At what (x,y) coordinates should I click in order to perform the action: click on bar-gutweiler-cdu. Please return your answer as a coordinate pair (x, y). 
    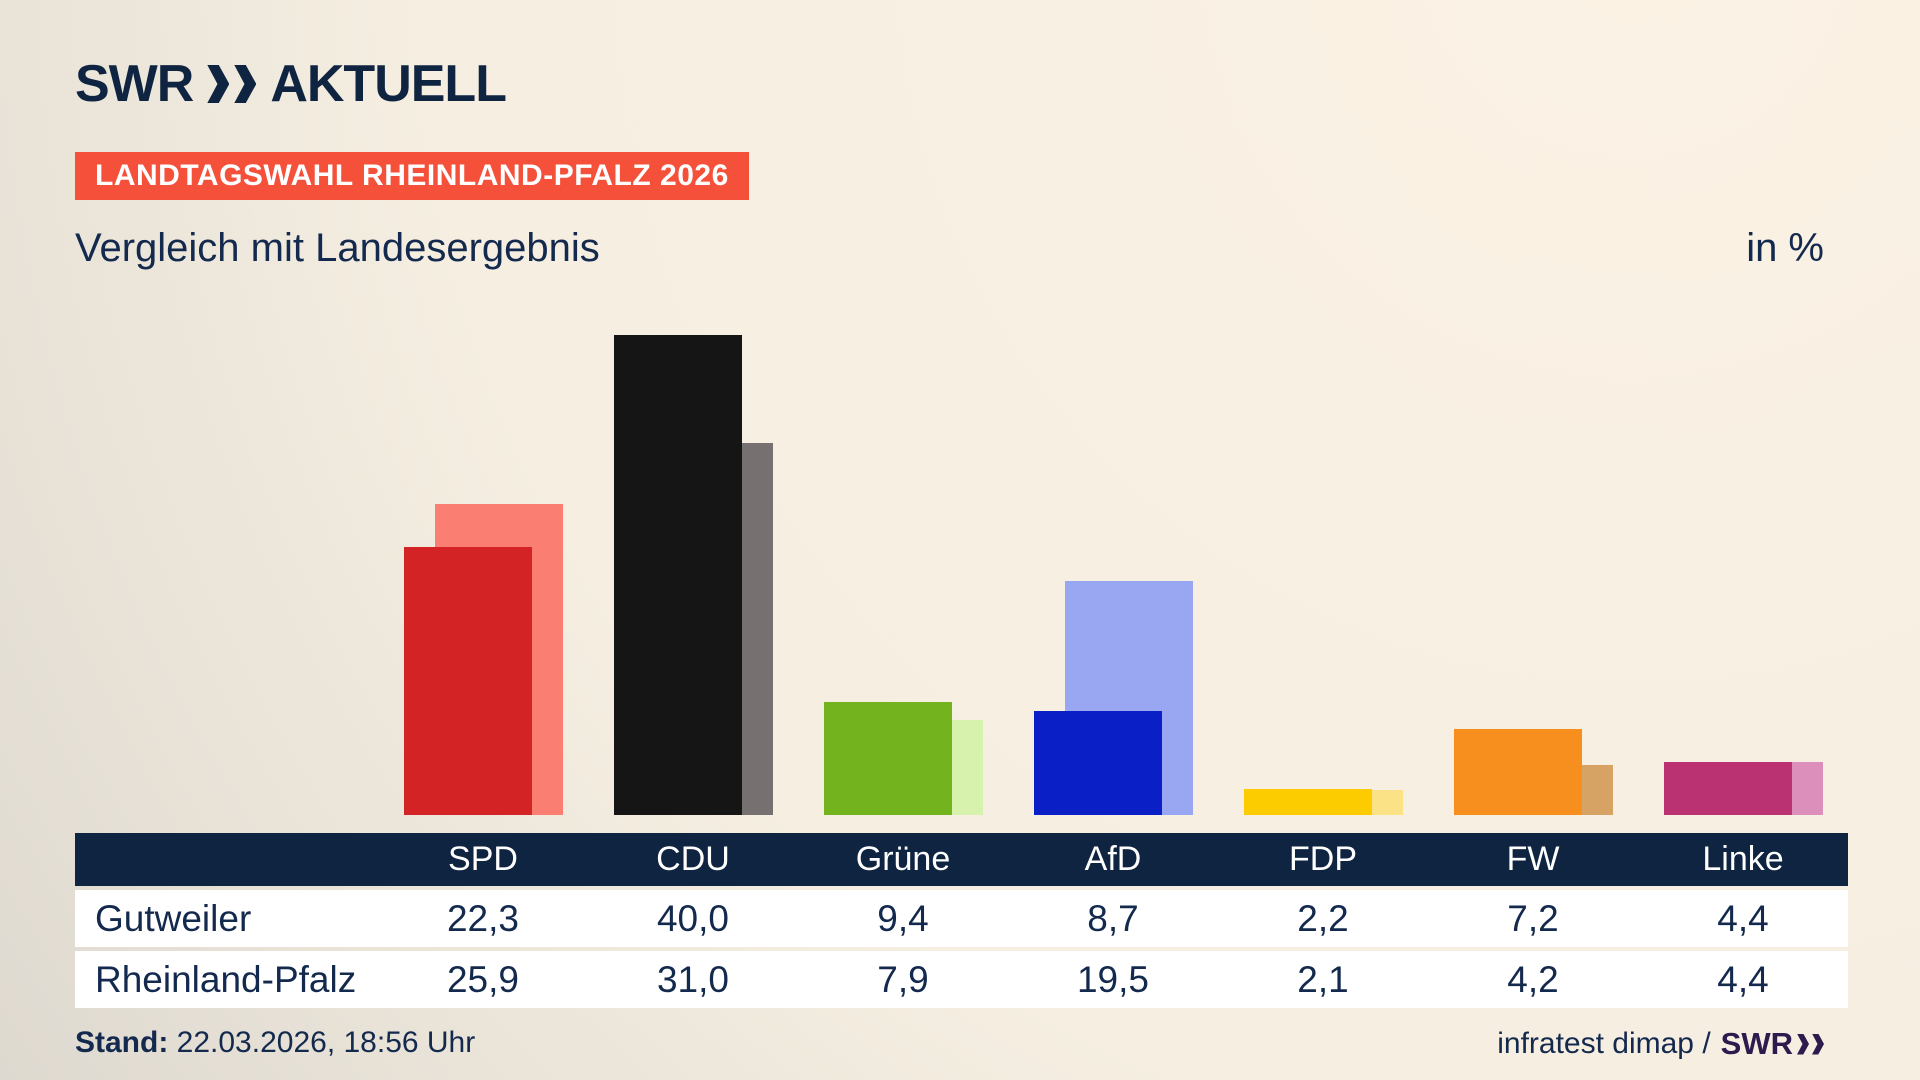
    Looking at the image, I should click on (678, 575).